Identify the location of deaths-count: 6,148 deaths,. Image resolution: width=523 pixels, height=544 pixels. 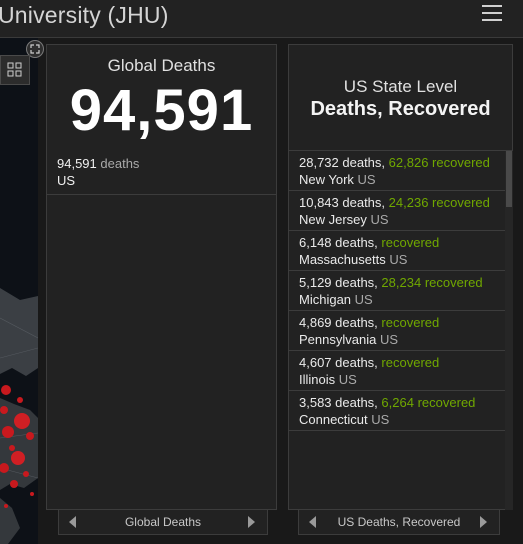
(338, 242).